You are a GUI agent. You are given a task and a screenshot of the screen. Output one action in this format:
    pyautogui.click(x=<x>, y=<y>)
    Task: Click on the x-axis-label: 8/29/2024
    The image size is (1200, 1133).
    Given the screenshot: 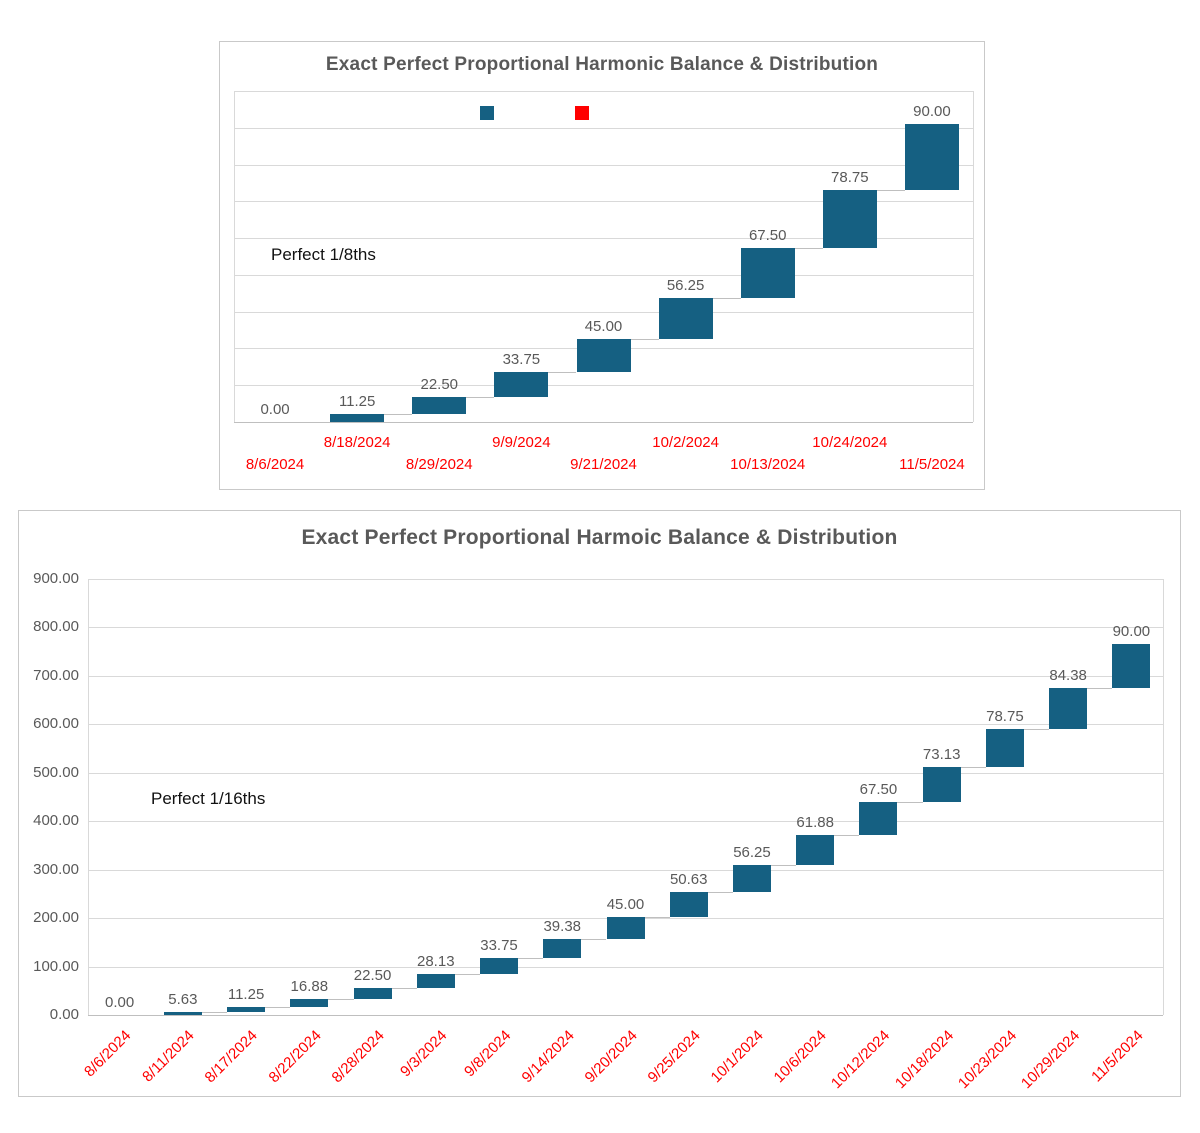 What is the action you would take?
    pyautogui.click(x=439, y=464)
    